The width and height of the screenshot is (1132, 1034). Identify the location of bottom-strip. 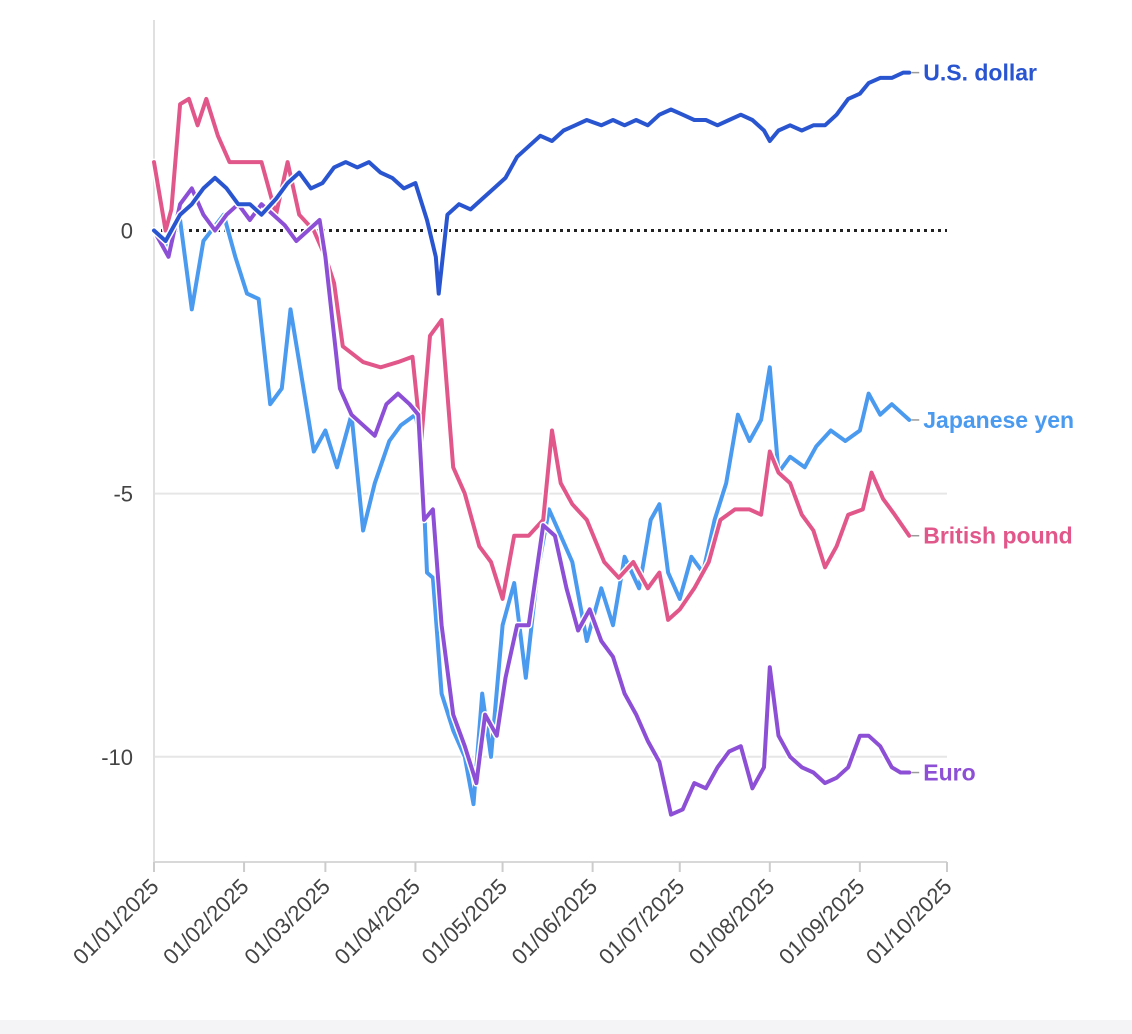
(566, 1027).